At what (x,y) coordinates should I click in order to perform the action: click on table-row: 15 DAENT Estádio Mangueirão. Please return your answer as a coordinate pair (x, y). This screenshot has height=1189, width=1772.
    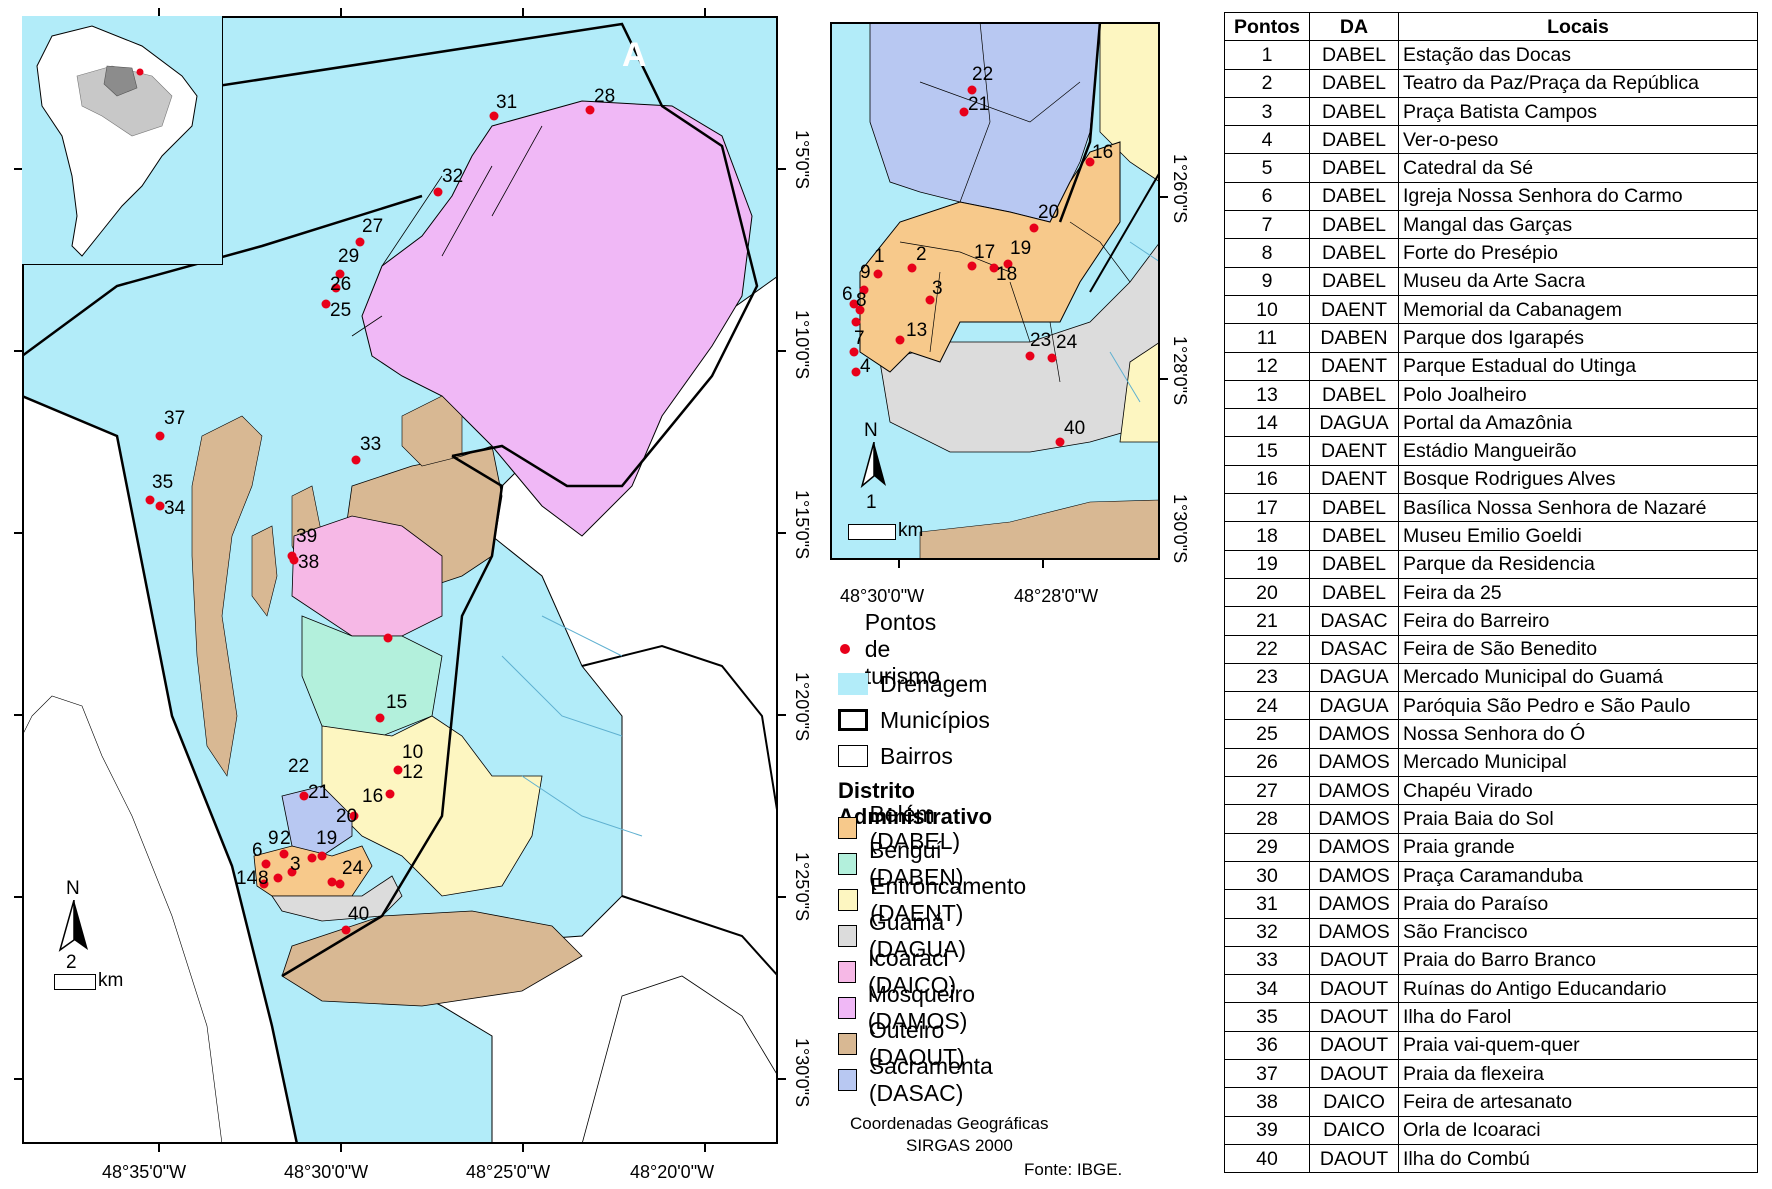
    Looking at the image, I should click on (1491, 451).